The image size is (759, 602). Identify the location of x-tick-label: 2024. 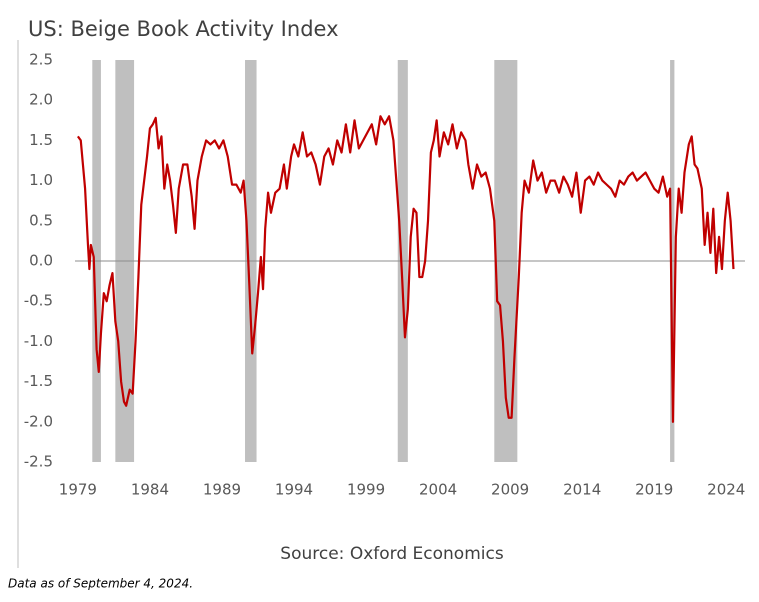
(726, 490).